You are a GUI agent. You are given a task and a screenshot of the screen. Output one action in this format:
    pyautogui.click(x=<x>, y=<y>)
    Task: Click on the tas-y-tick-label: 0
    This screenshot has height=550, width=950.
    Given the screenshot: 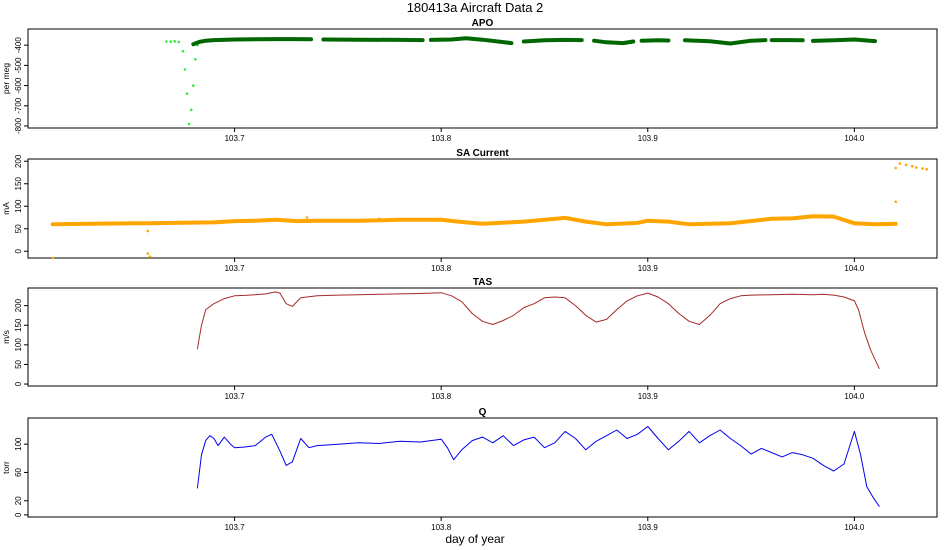 What is the action you would take?
    pyautogui.click(x=18, y=383)
    